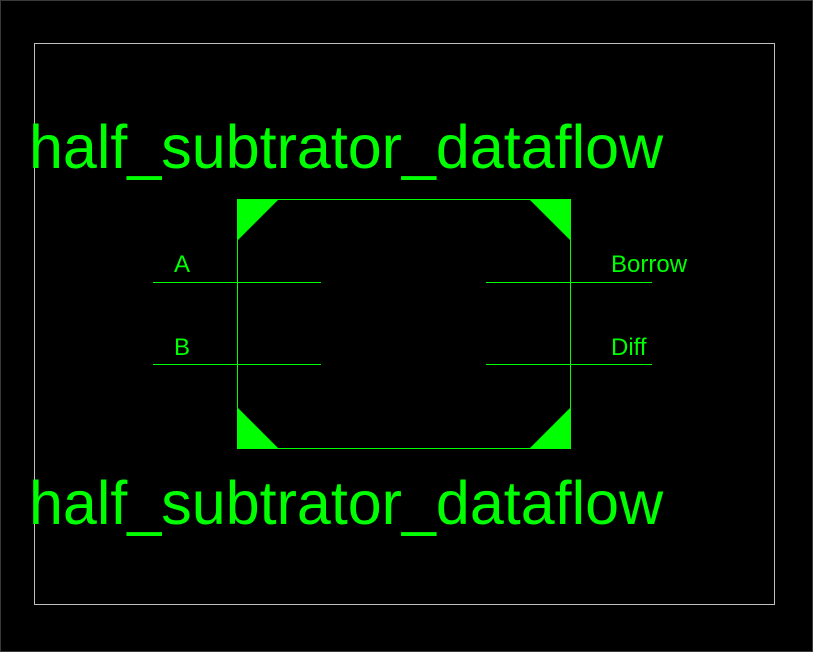 The width and height of the screenshot is (813, 652). I want to click on corner-marker-bottom-right, so click(550, 428).